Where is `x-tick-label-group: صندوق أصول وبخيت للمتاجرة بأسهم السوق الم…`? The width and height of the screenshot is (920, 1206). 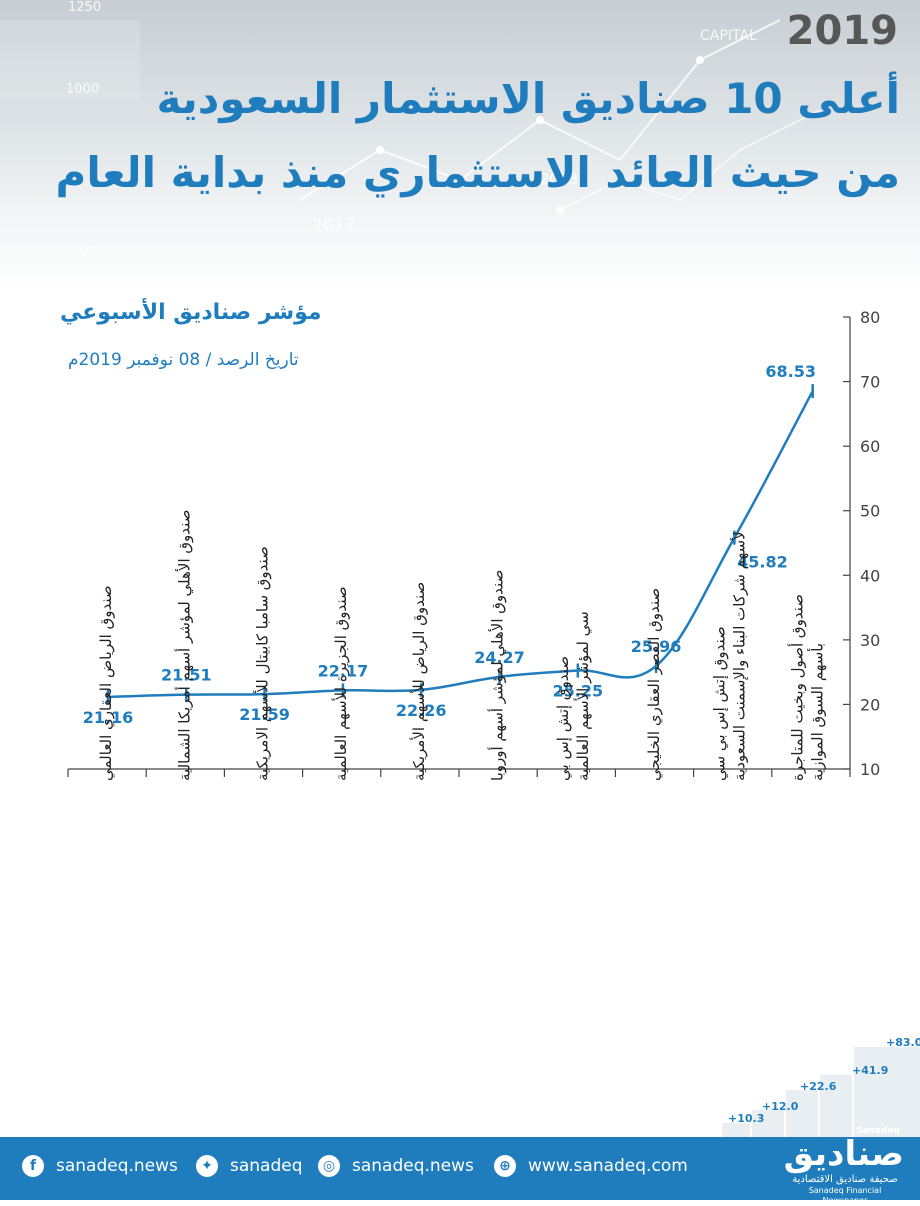
x-tick-label-group: صندوق أصول وبخيت للمتاجرة بأسهم السوق الم… is located at coordinates (807, 687).